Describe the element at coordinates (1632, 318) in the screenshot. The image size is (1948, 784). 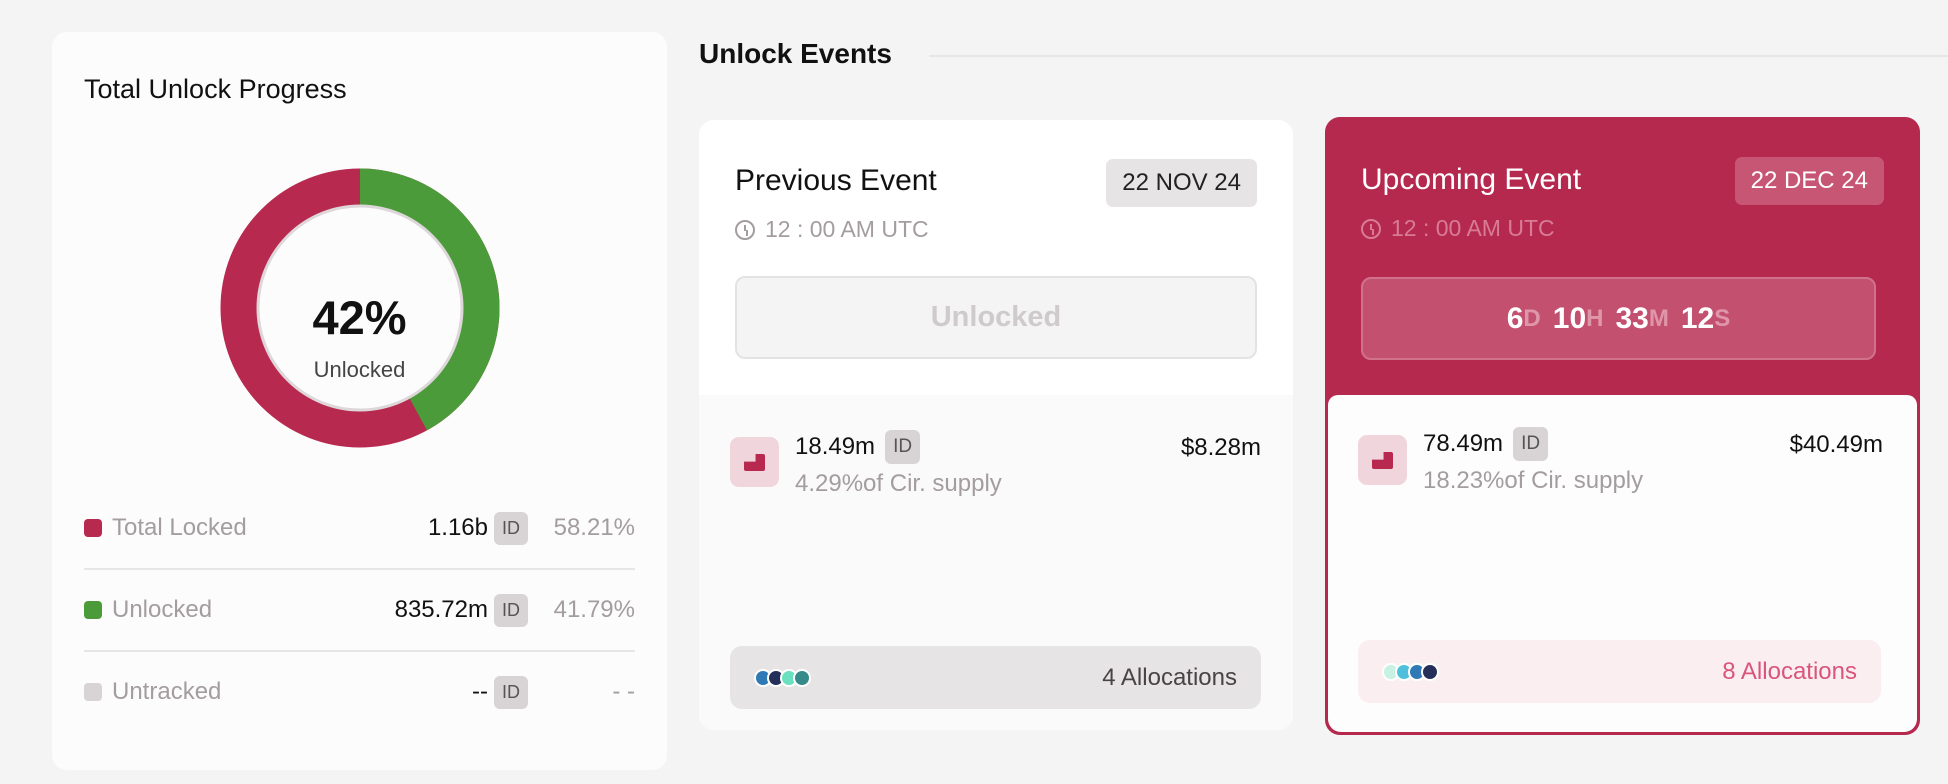
I see `countdown-minutes: 33` at that location.